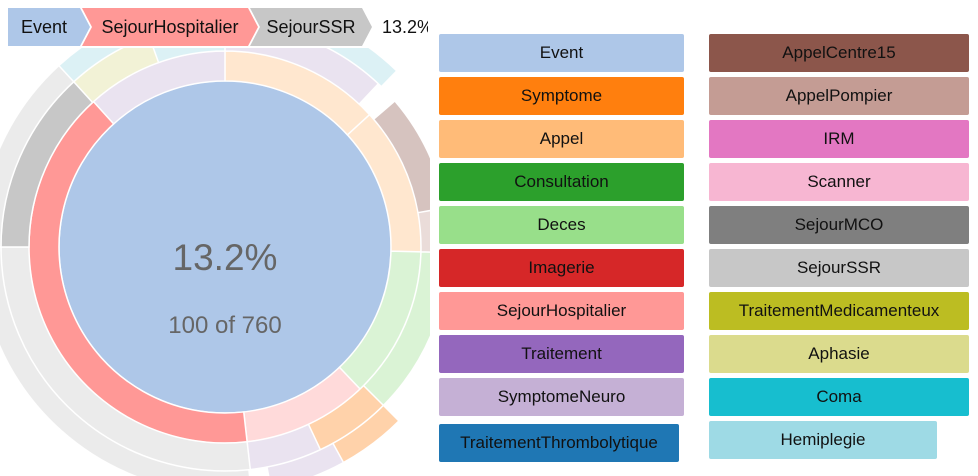  I want to click on legend-item-traitementmedicamenteux: TraitementMedicamenteux, so click(839, 311).